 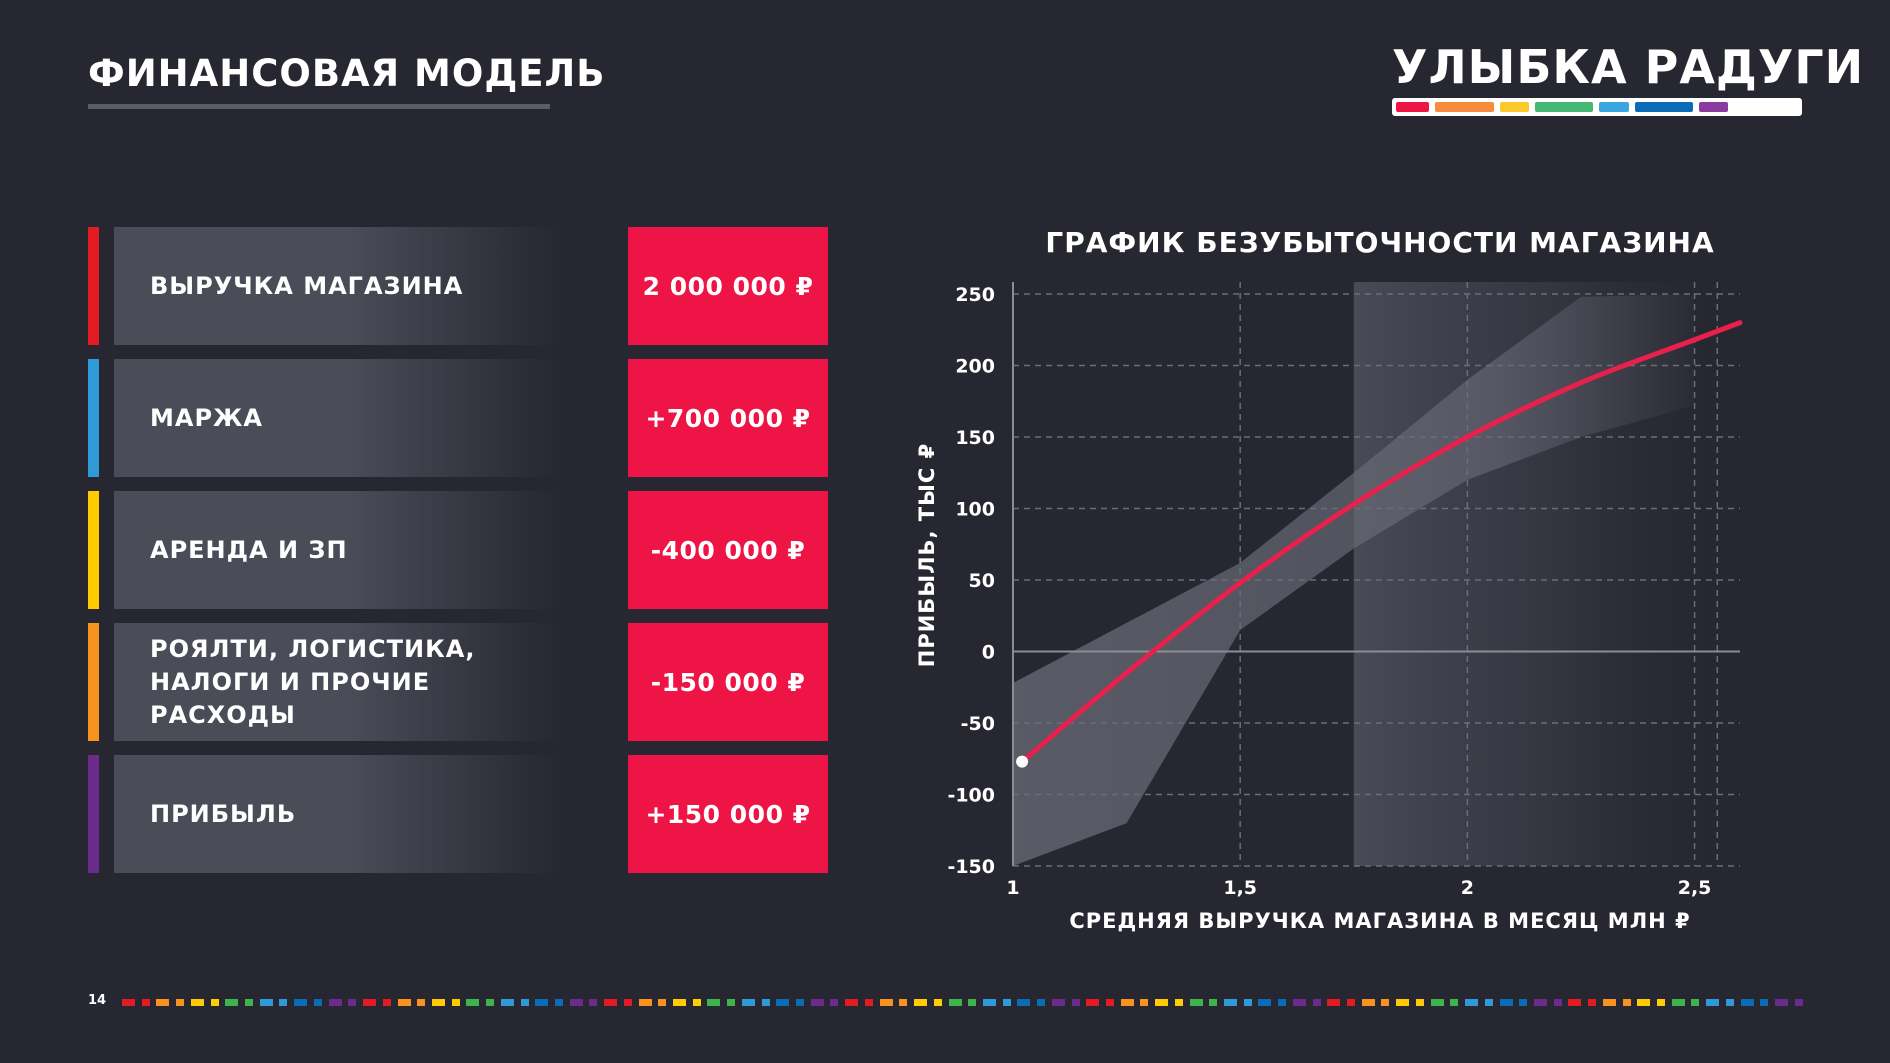 What do you see at coordinates (975, 295) in the screenshot?
I see `y-tick-label: 250` at bounding box center [975, 295].